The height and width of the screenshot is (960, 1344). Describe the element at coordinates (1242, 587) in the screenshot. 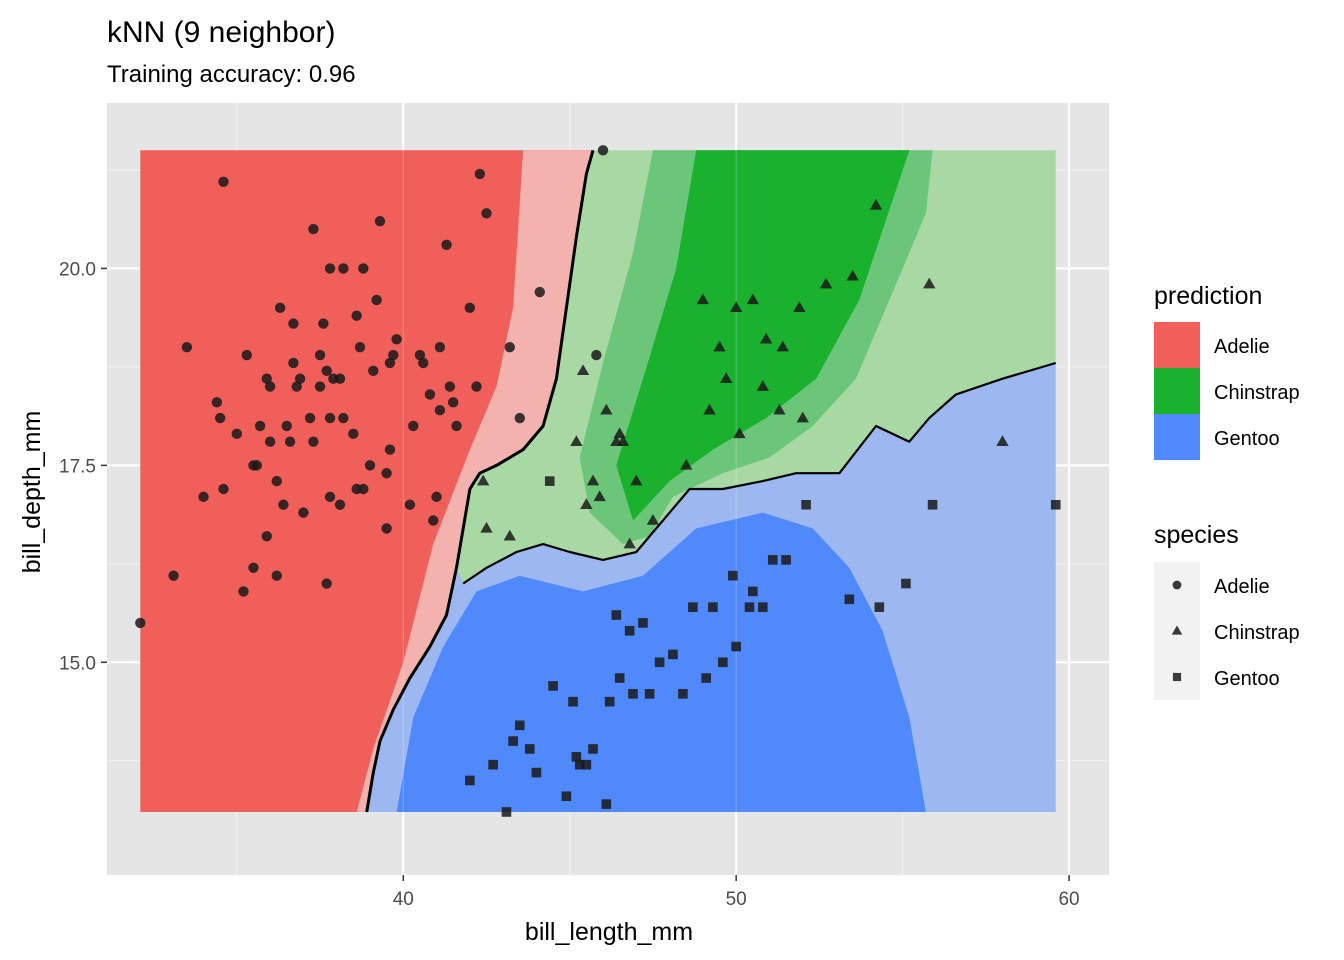

I see `legend-species-label-adelie: Adelie` at that location.